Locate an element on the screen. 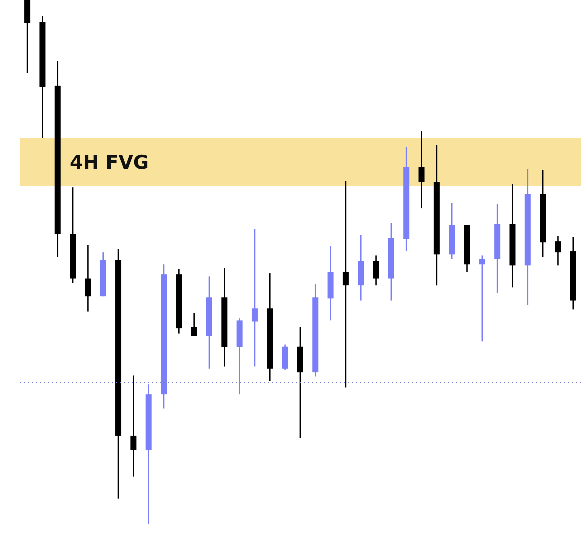 This screenshot has width=581, height=536. band-label: 4H FVG is located at coordinates (110, 163).